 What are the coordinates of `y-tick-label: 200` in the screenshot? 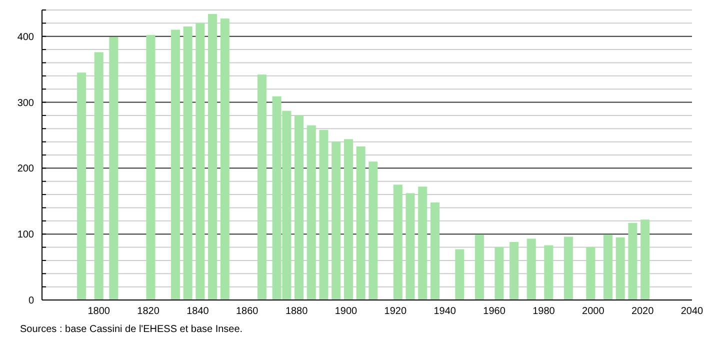 It's located at (25, 169).